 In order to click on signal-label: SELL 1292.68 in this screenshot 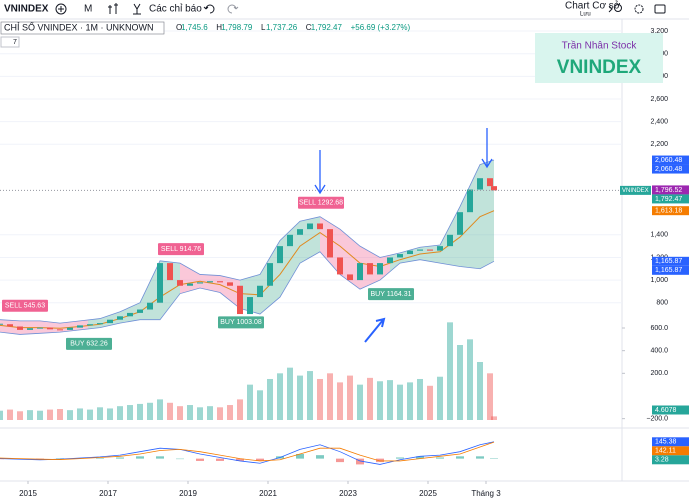, I will do `click(321, 203)`.